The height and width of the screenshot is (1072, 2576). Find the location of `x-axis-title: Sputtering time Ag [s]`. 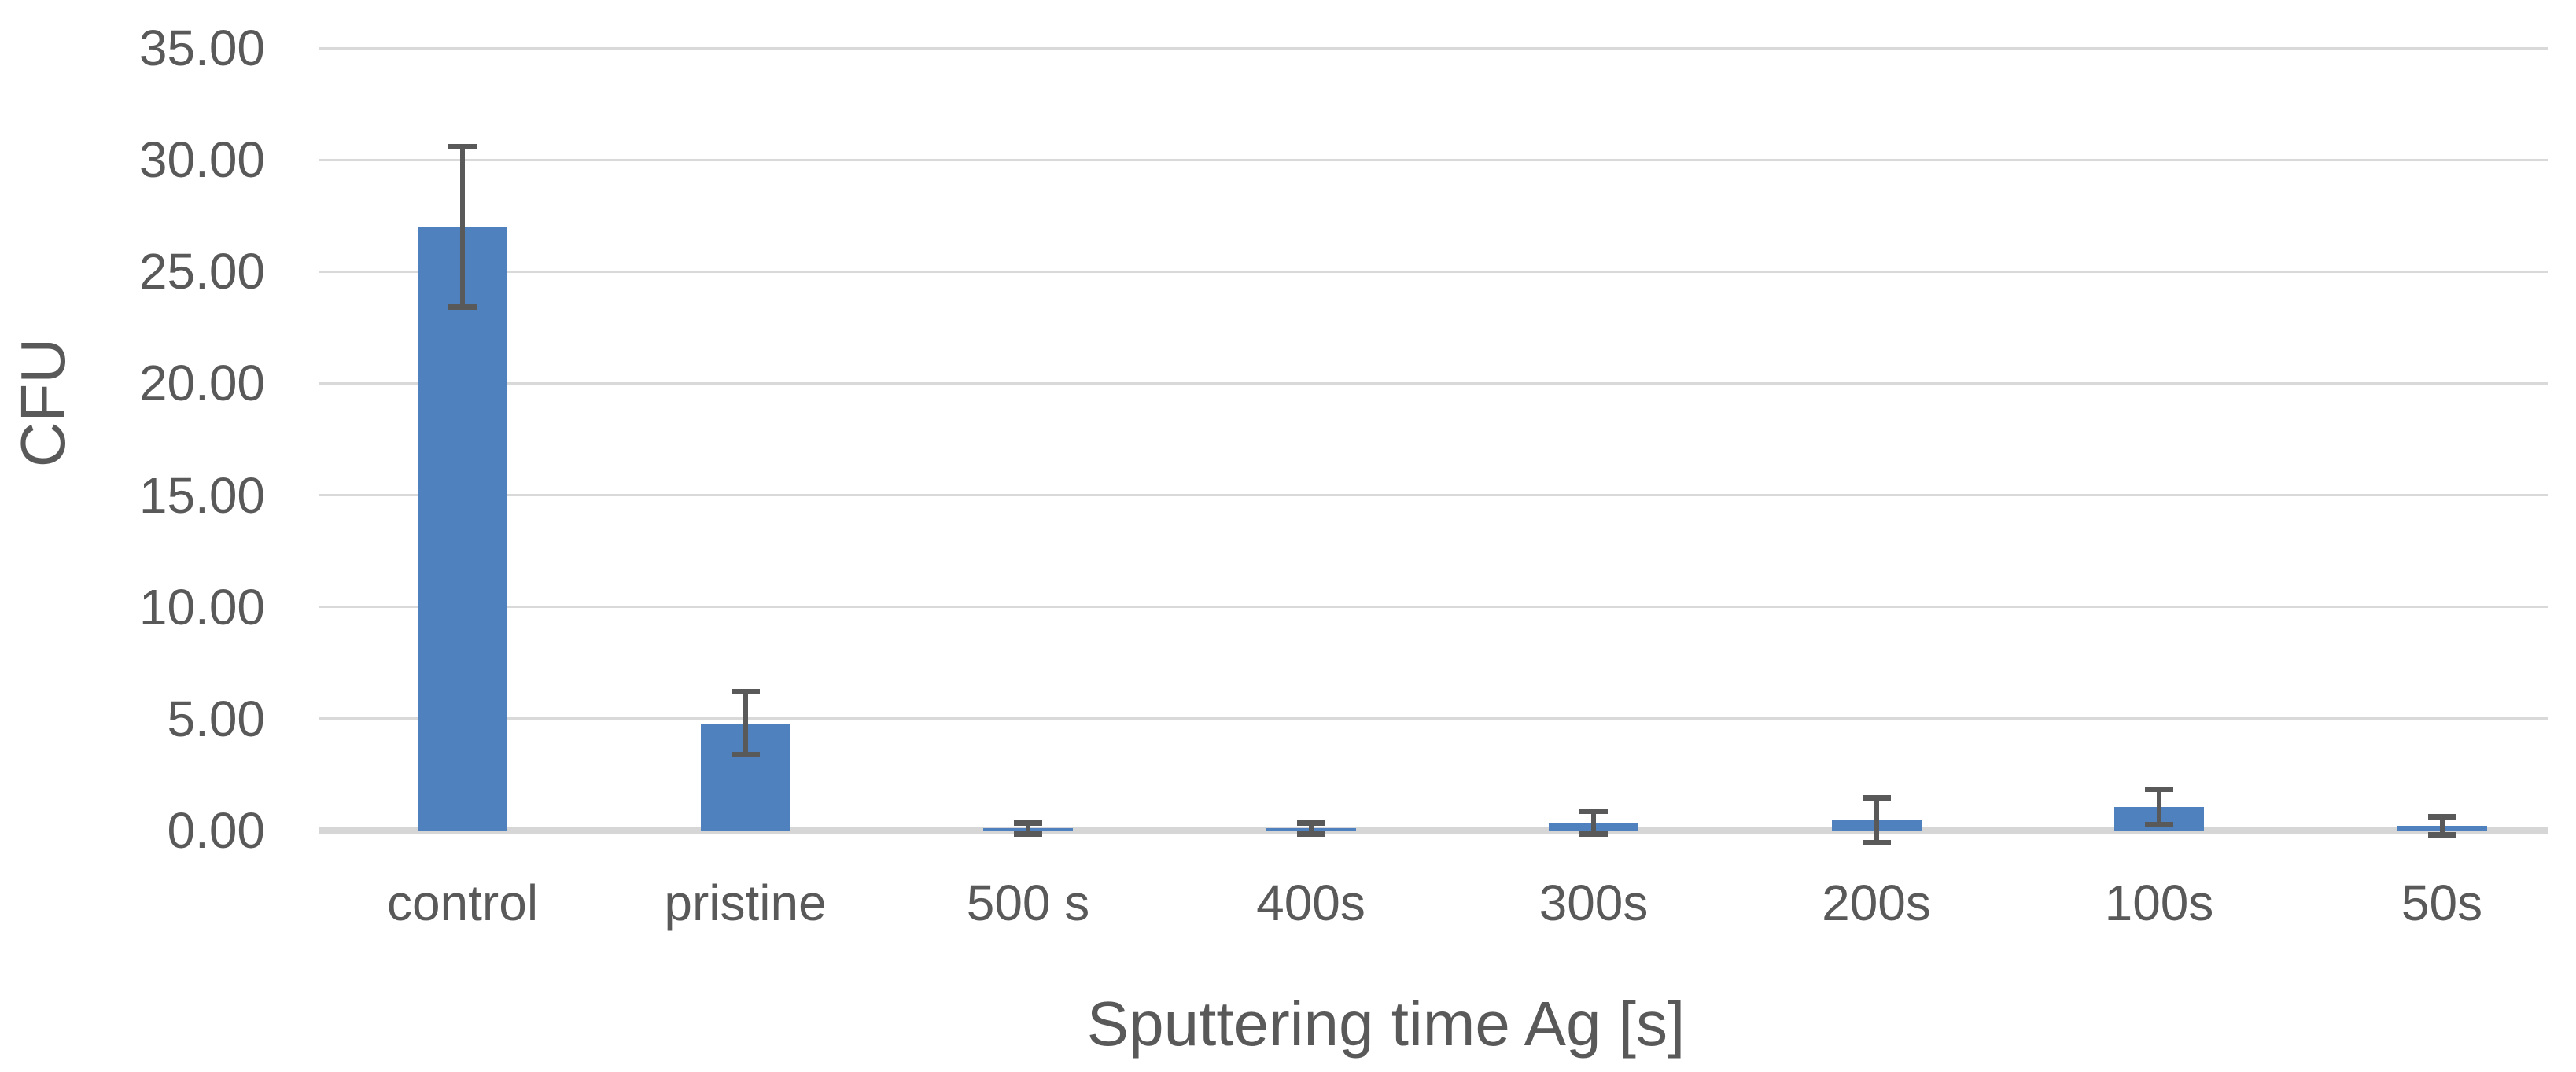

x-axis-title: Sputtering time Ag [s] is located at coordinates (1386, 1024).